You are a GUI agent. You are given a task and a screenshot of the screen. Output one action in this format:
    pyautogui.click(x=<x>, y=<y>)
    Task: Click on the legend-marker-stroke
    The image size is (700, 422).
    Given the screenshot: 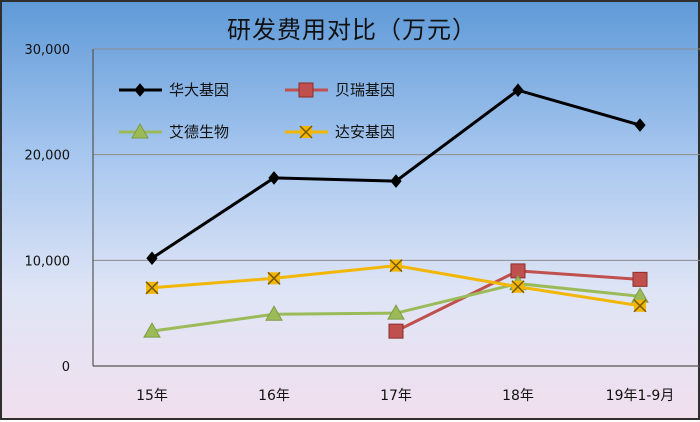 What is the action you would take?
    pyautogui.click(x=306, y=132)
    